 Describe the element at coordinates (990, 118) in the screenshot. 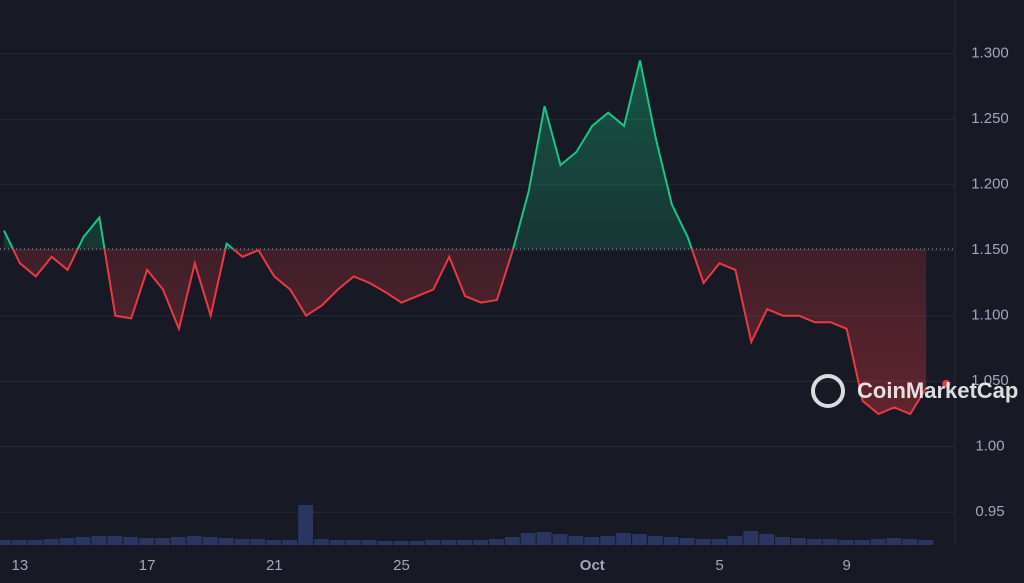

I see `y-tick-label: 1.250` at that location.